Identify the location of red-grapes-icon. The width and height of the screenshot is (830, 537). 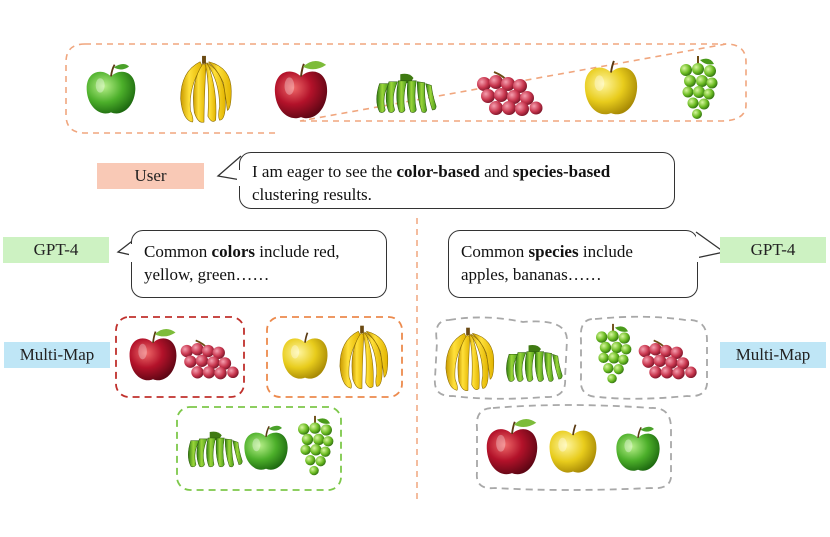
(509, 93).